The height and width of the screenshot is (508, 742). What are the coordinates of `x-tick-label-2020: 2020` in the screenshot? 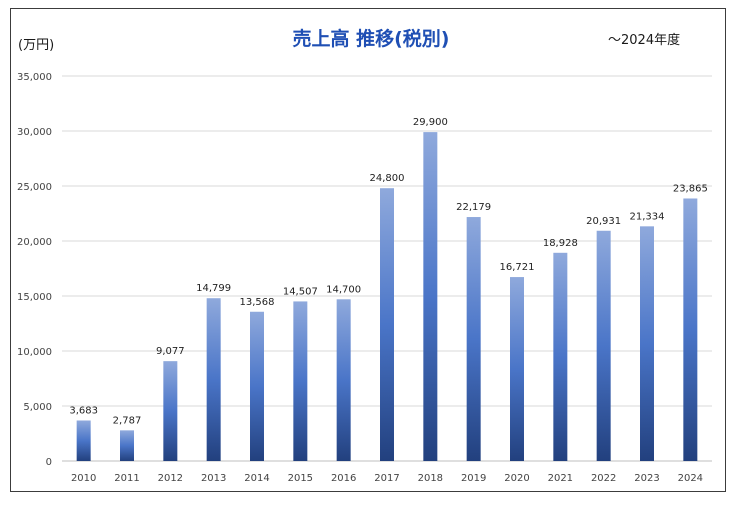 It's located at (516, 478).